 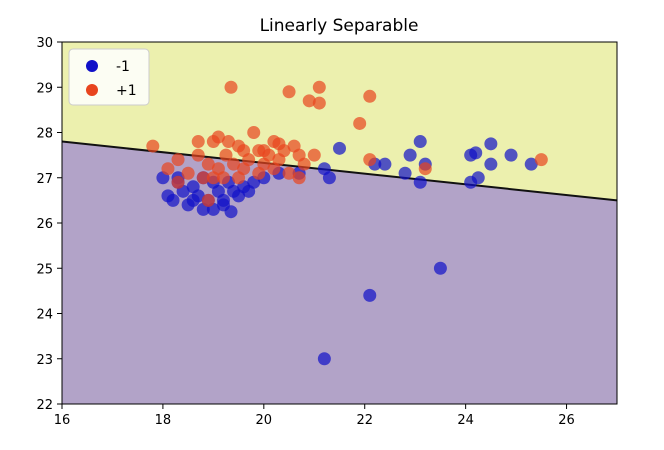 I want to click on legend-marker-plus-one, so click(x=92, y=90).